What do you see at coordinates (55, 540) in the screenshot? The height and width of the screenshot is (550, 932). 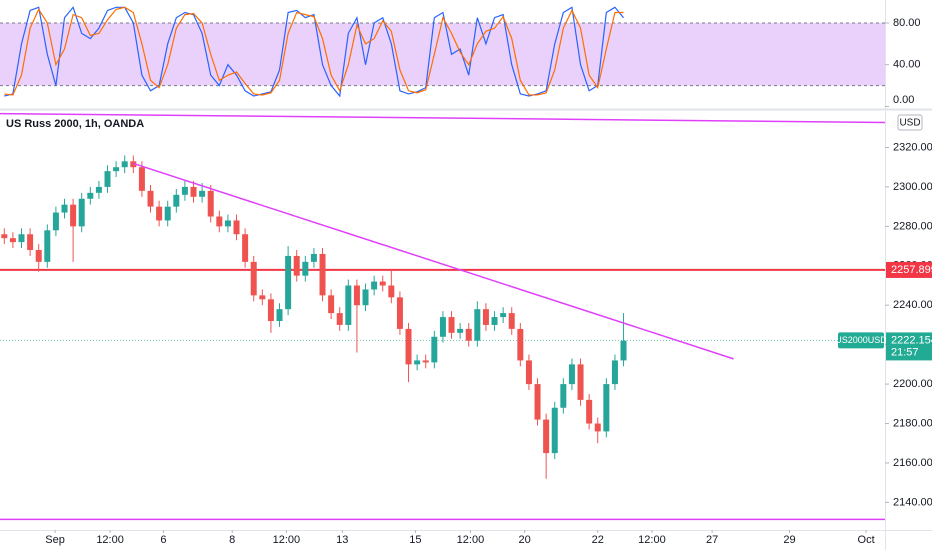 I see `x-tick-label: Sep` at bounding box center [55, 540].